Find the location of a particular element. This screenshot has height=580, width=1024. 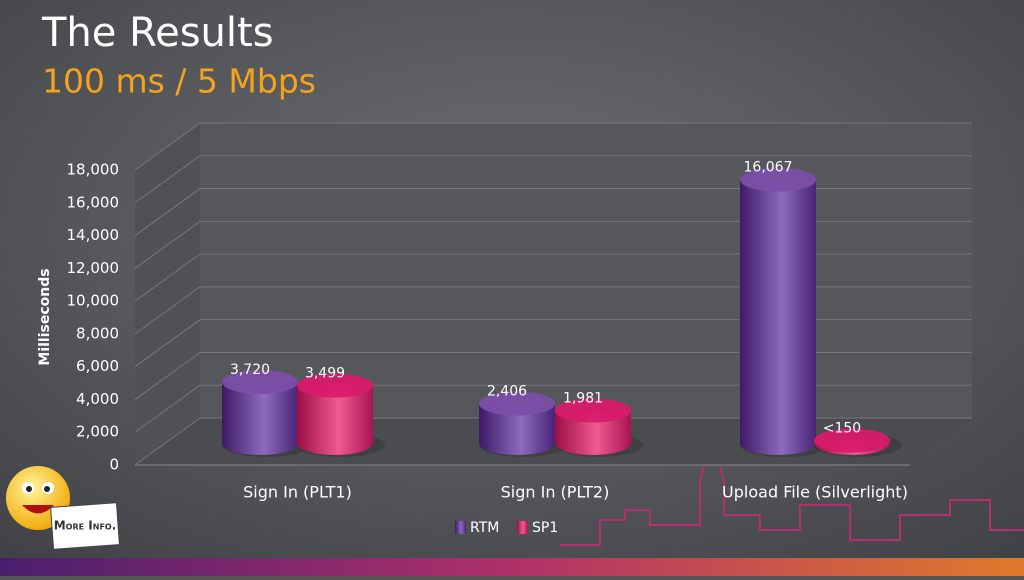

y-tick-label: 8,000 is located at coordinates (97, 333).